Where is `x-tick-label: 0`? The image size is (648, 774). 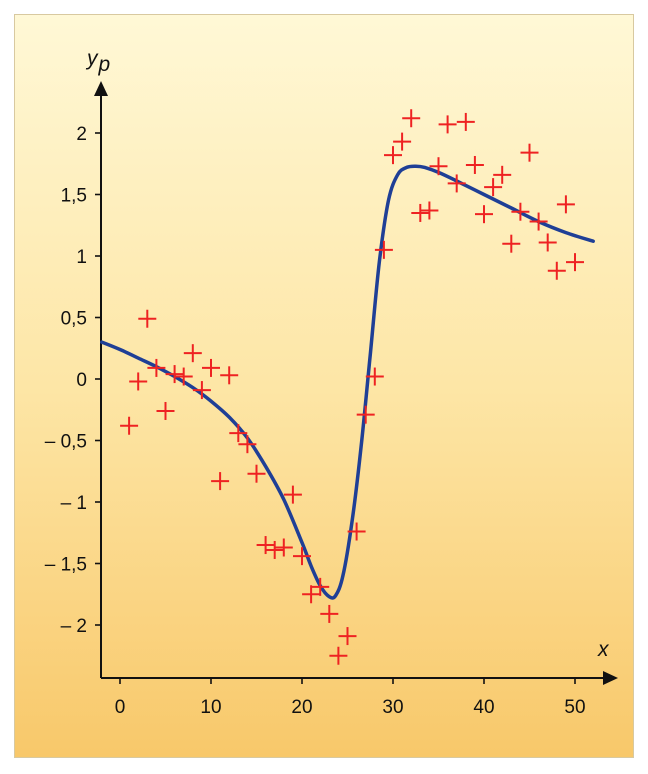 x-tick-label: 0 is located at coordinates (120, 707).